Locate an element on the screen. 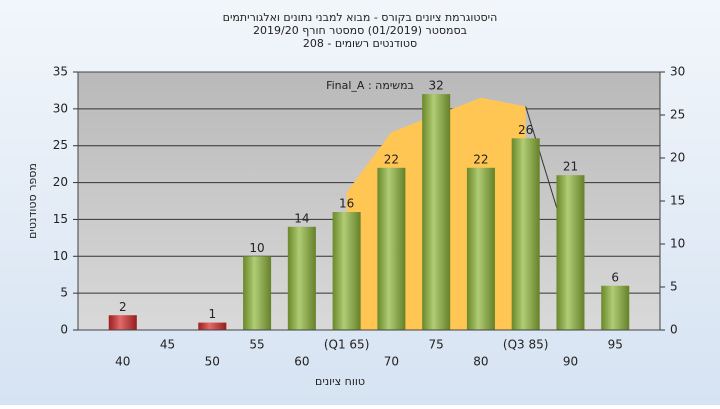 The height and width of the screenshot is (409, 720). data-label: 26 is located at coordinates (525, 130).